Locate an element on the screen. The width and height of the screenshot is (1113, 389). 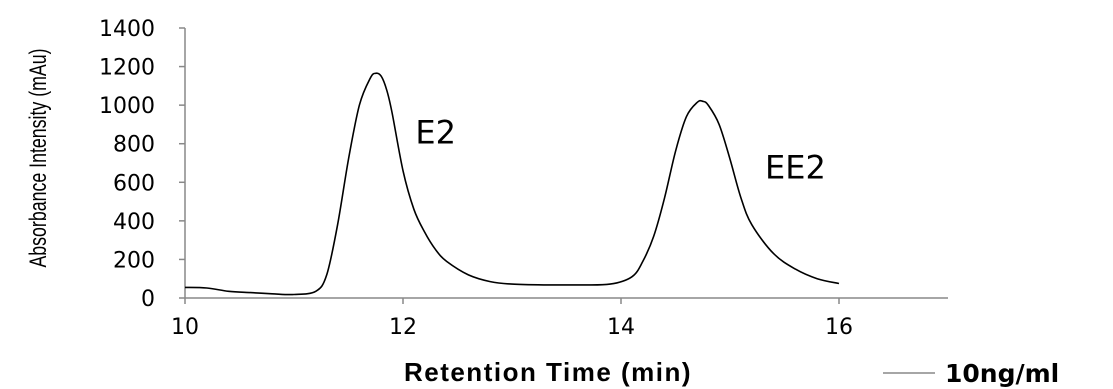
legend: 10ng/ml is located at coordinates (971, 373).